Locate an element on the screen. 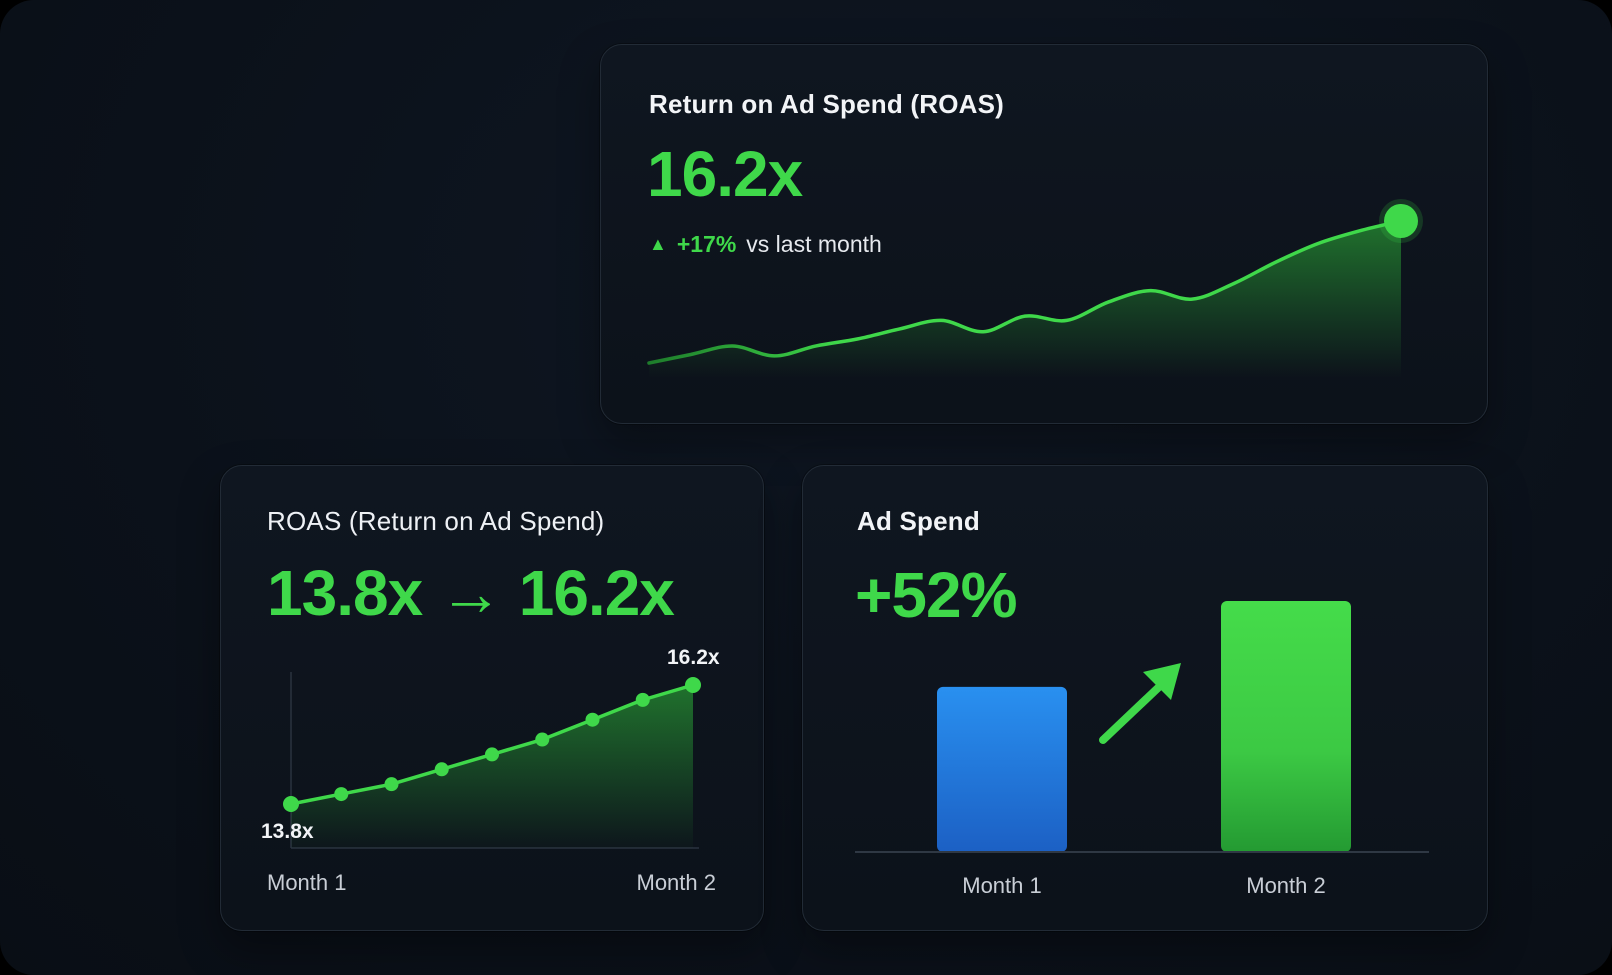 The image size is (1612, 975). delta-indicator: ▲ +17% vs last month is located at coordinates (765, 244).